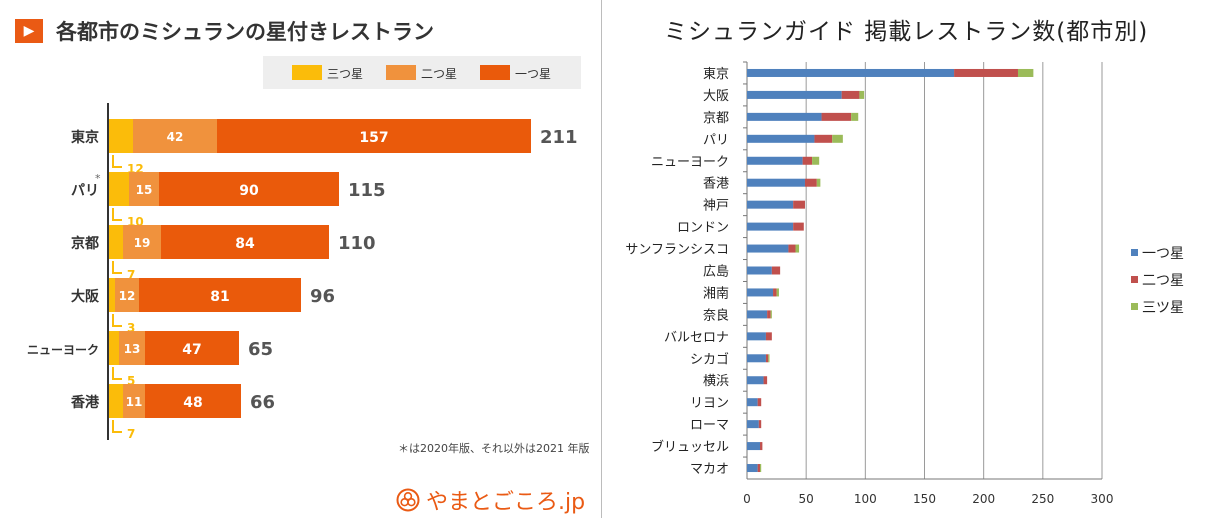 The image size is (1223, 518). I want to click on legend-label-2: 二つ星, so click(439, 74).